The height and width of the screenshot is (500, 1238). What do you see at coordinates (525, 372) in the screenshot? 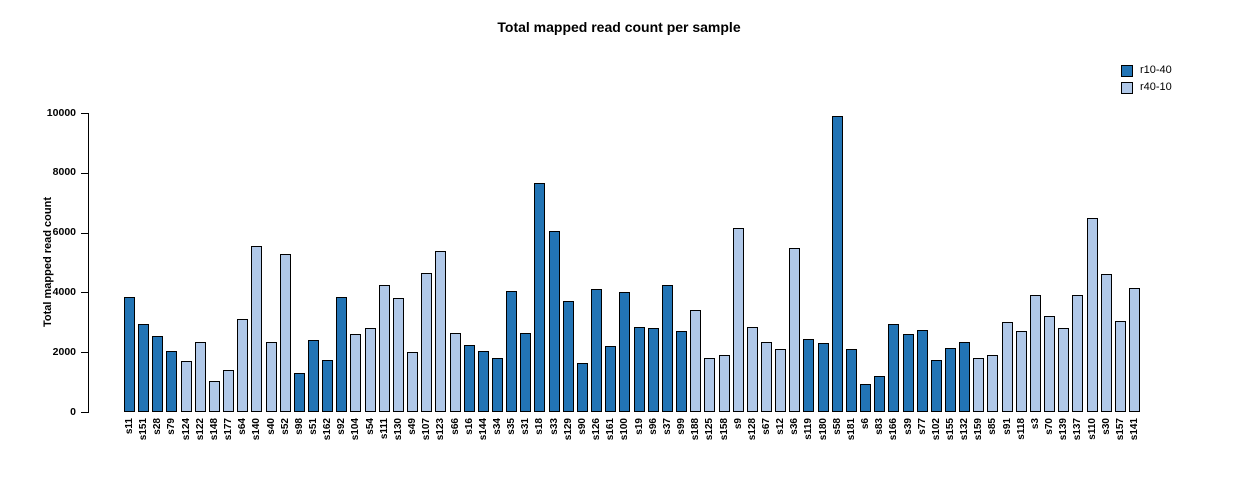
I see `bar-s31` at bounding box center [525, 372].